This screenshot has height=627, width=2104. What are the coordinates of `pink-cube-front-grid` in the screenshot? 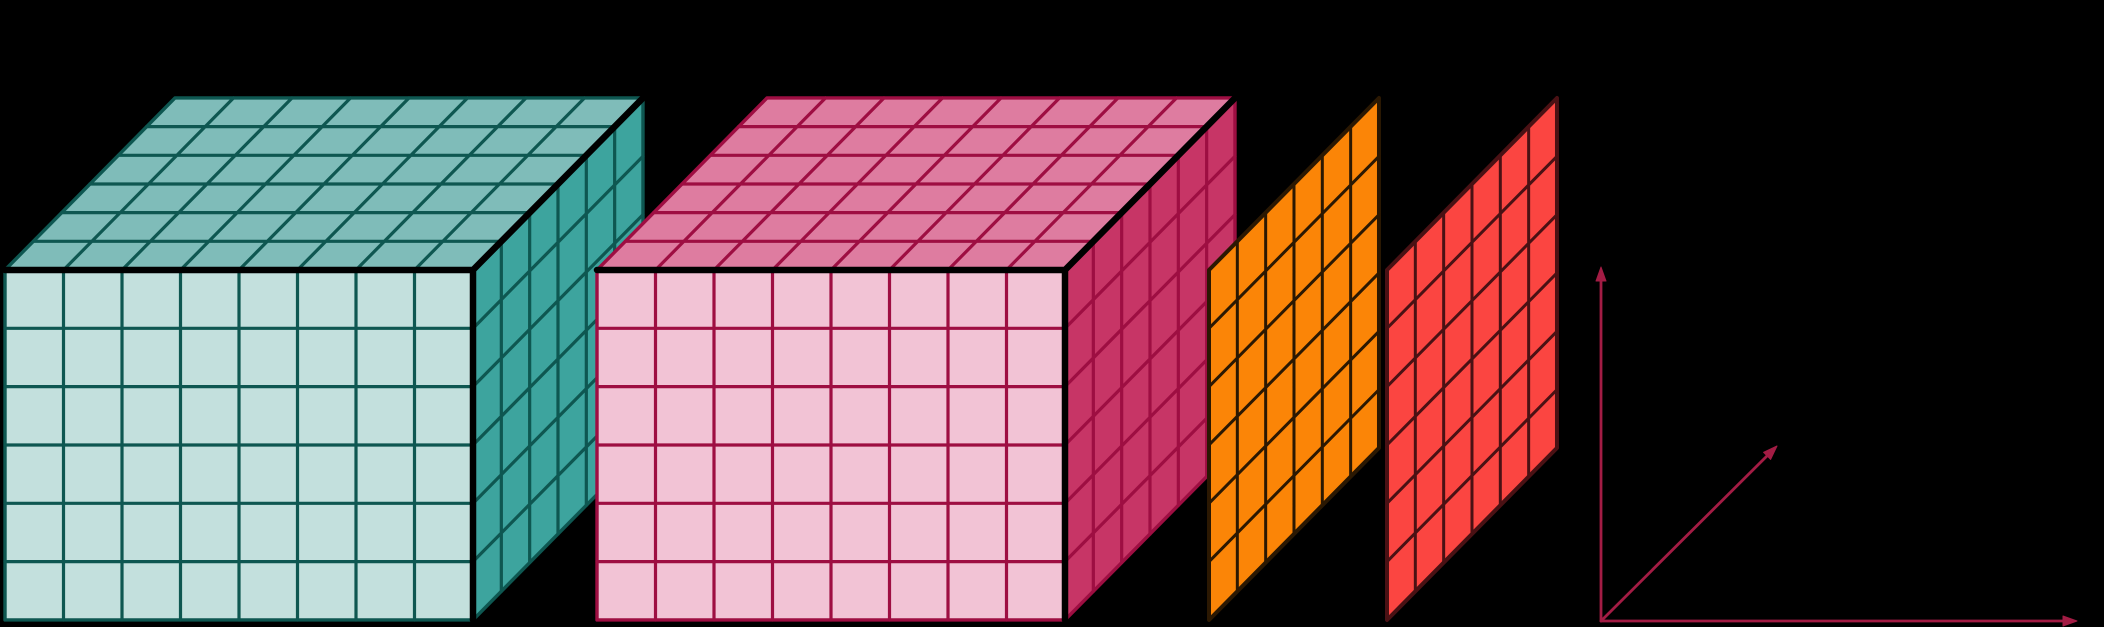 It's located at (831, 445).